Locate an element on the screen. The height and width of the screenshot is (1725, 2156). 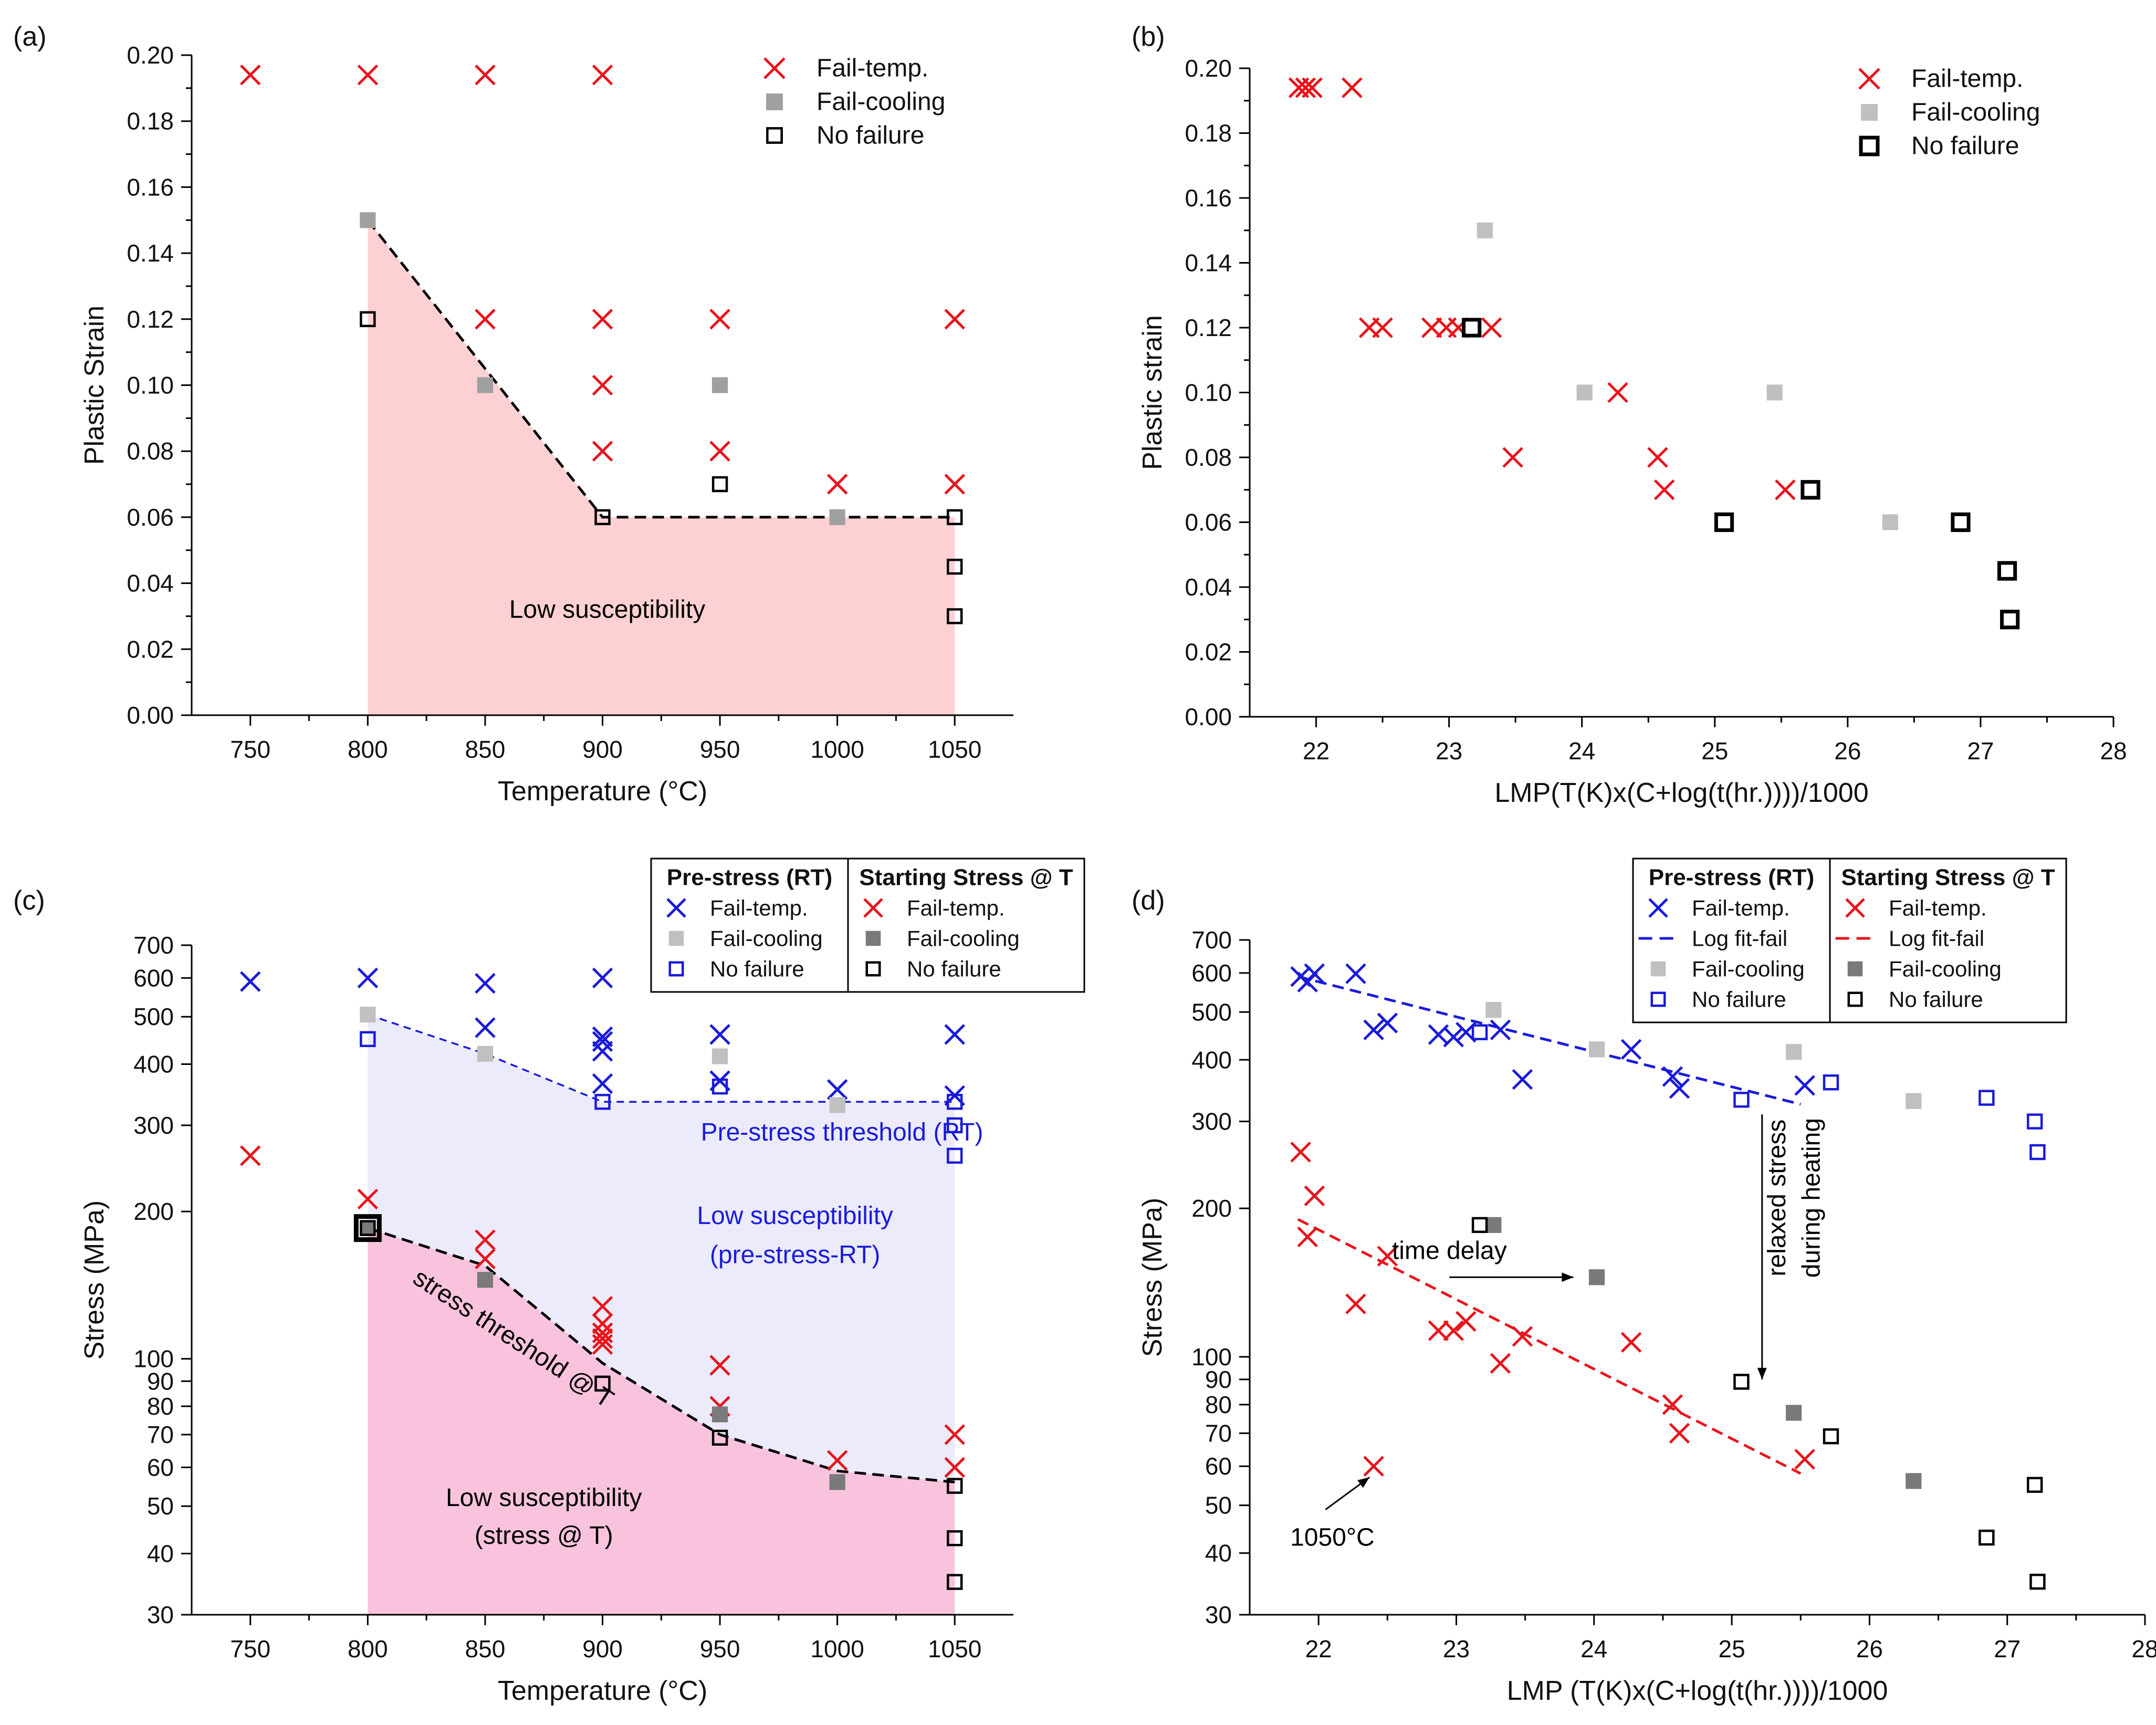
y-axis-label: Stress (MPa) is located at coordinates (94, 1280).